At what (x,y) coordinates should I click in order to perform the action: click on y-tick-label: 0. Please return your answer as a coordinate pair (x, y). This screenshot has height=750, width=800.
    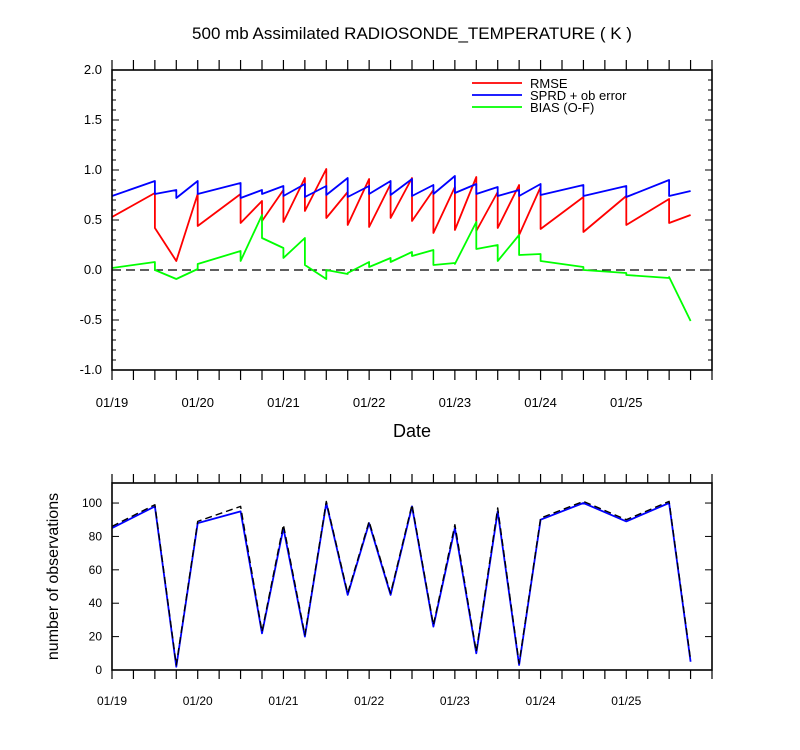
    Looking at the image, I should click on (98, 670).